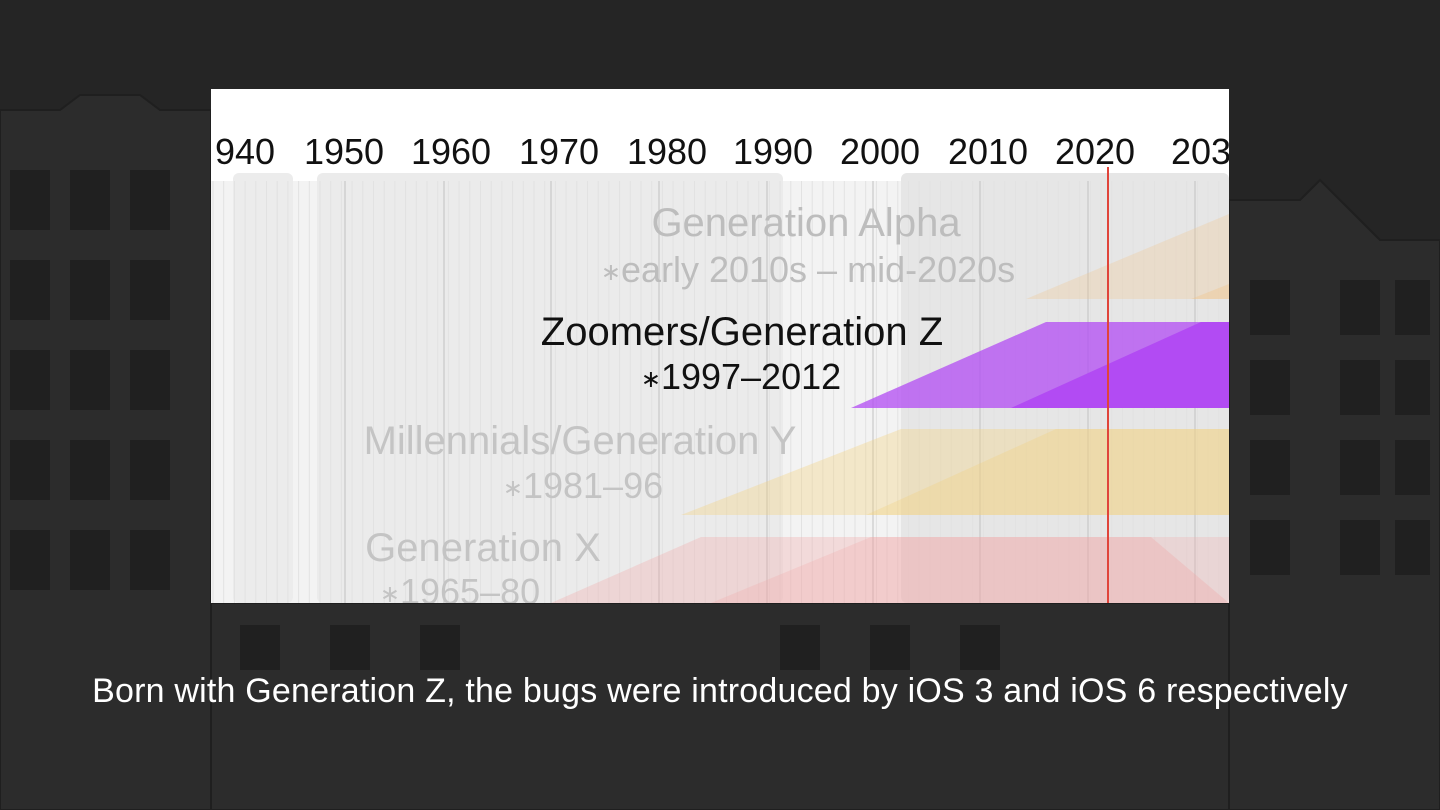 This screenshot has width=1440, height=810. I want to click on year-label: 203, so click(1200, 151).